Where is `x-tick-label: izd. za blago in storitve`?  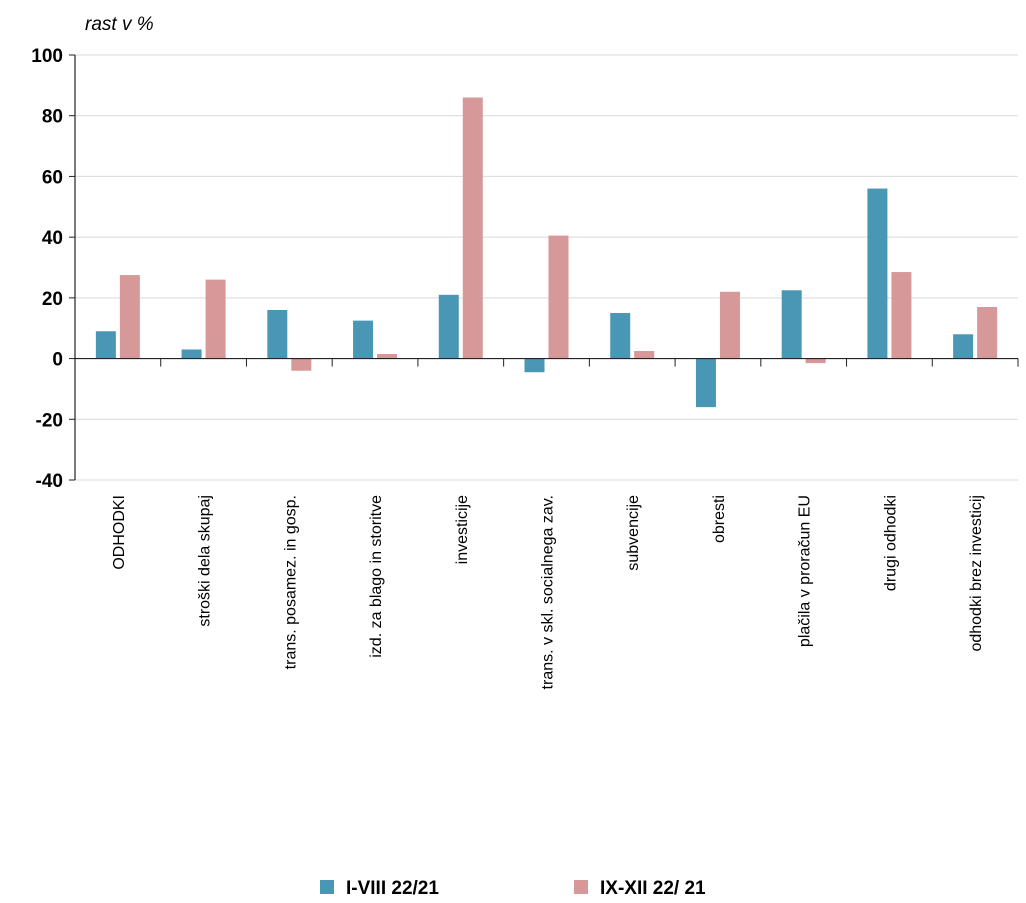 x-tick-label: izd. za blago in storitve is located at coordinates (376, 576).